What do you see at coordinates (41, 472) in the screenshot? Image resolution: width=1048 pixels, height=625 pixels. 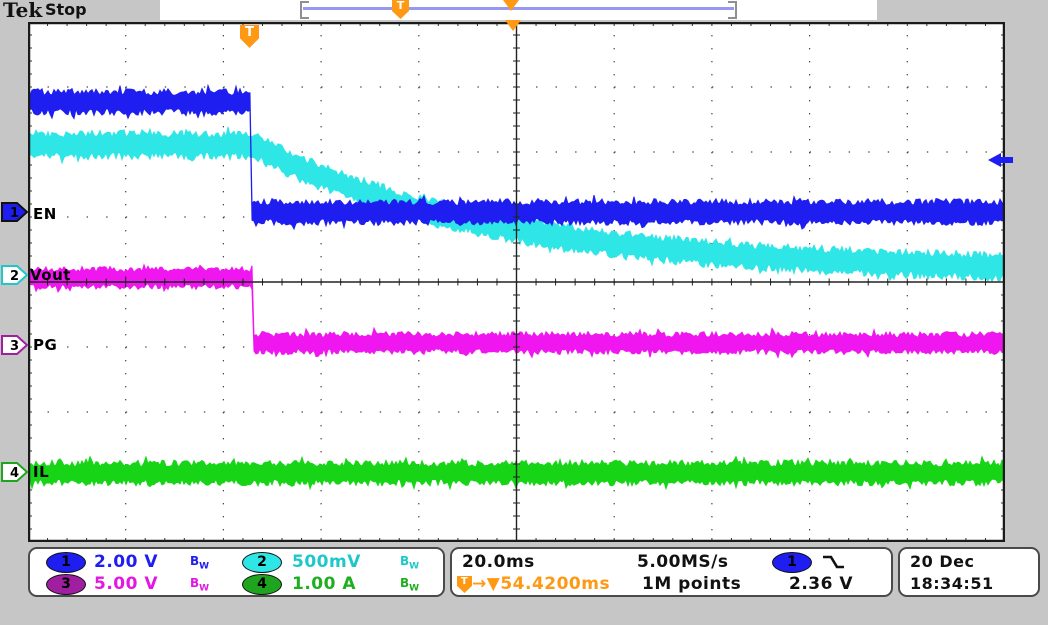 I see `trace-label-il: IL` at bounding box center [41, 472].